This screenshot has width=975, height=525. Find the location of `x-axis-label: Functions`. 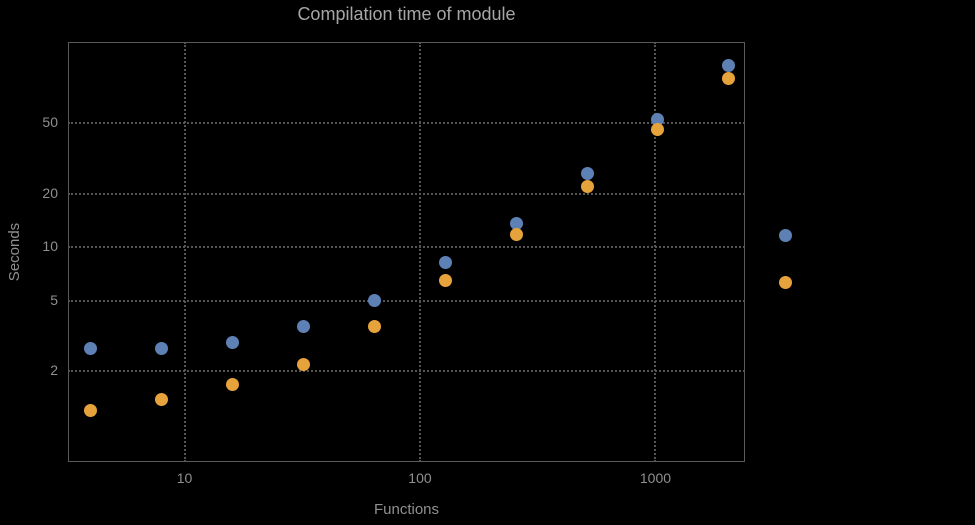

x-axis-label: Functions is located at coordinates (406, 509).